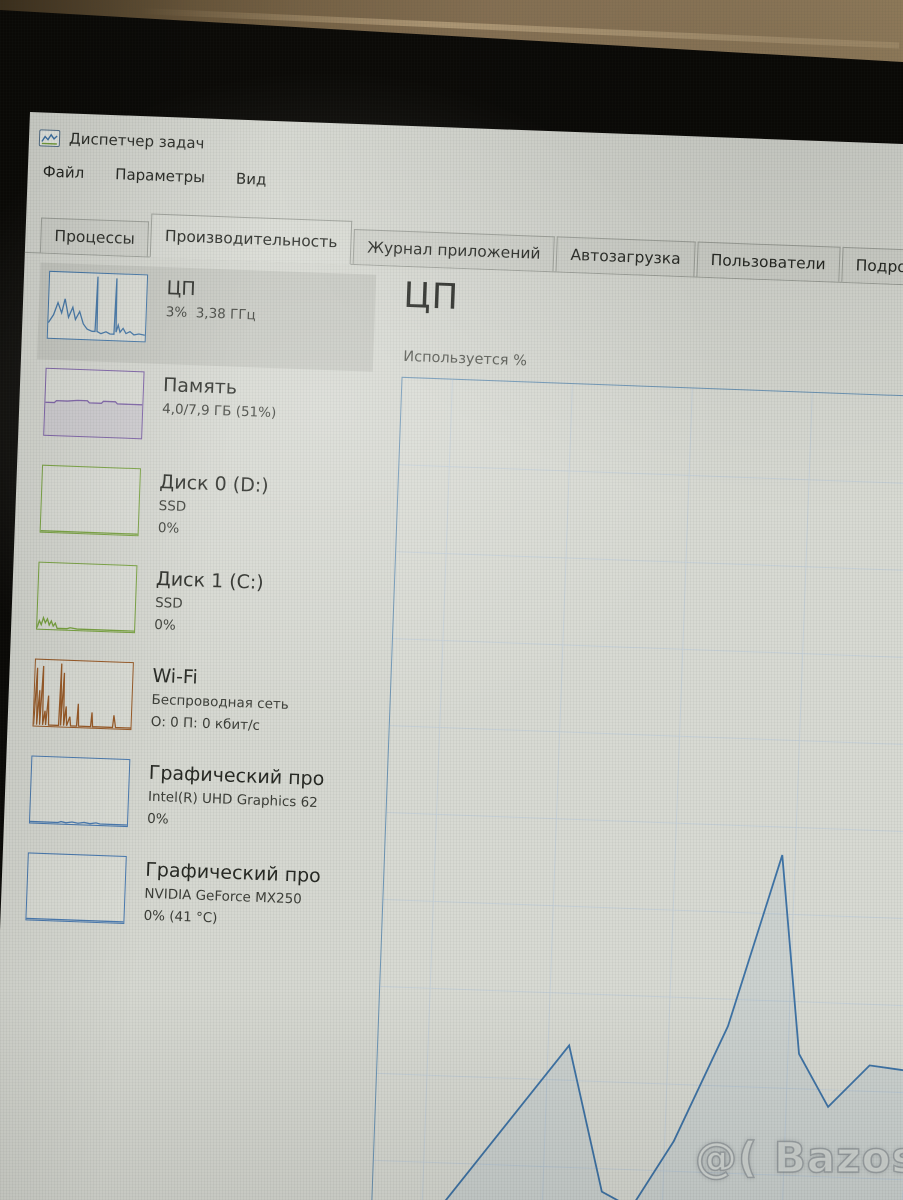 The height and width of the screenshot is (1200, 903). I want to click on sidebar-item-disk1: Диск 1 (C:) SSD 0%, so click(195, 607).